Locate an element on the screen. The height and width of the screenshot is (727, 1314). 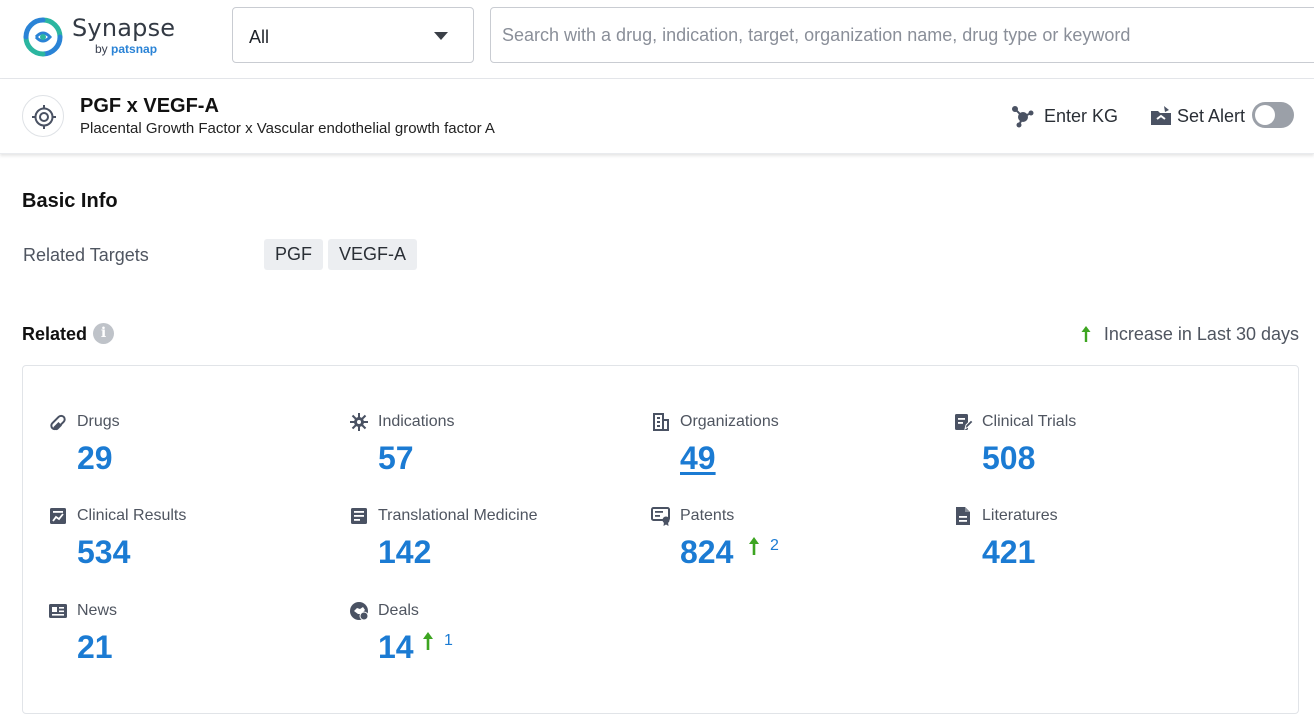
document-list-icon is located at coordinates (359, 516).